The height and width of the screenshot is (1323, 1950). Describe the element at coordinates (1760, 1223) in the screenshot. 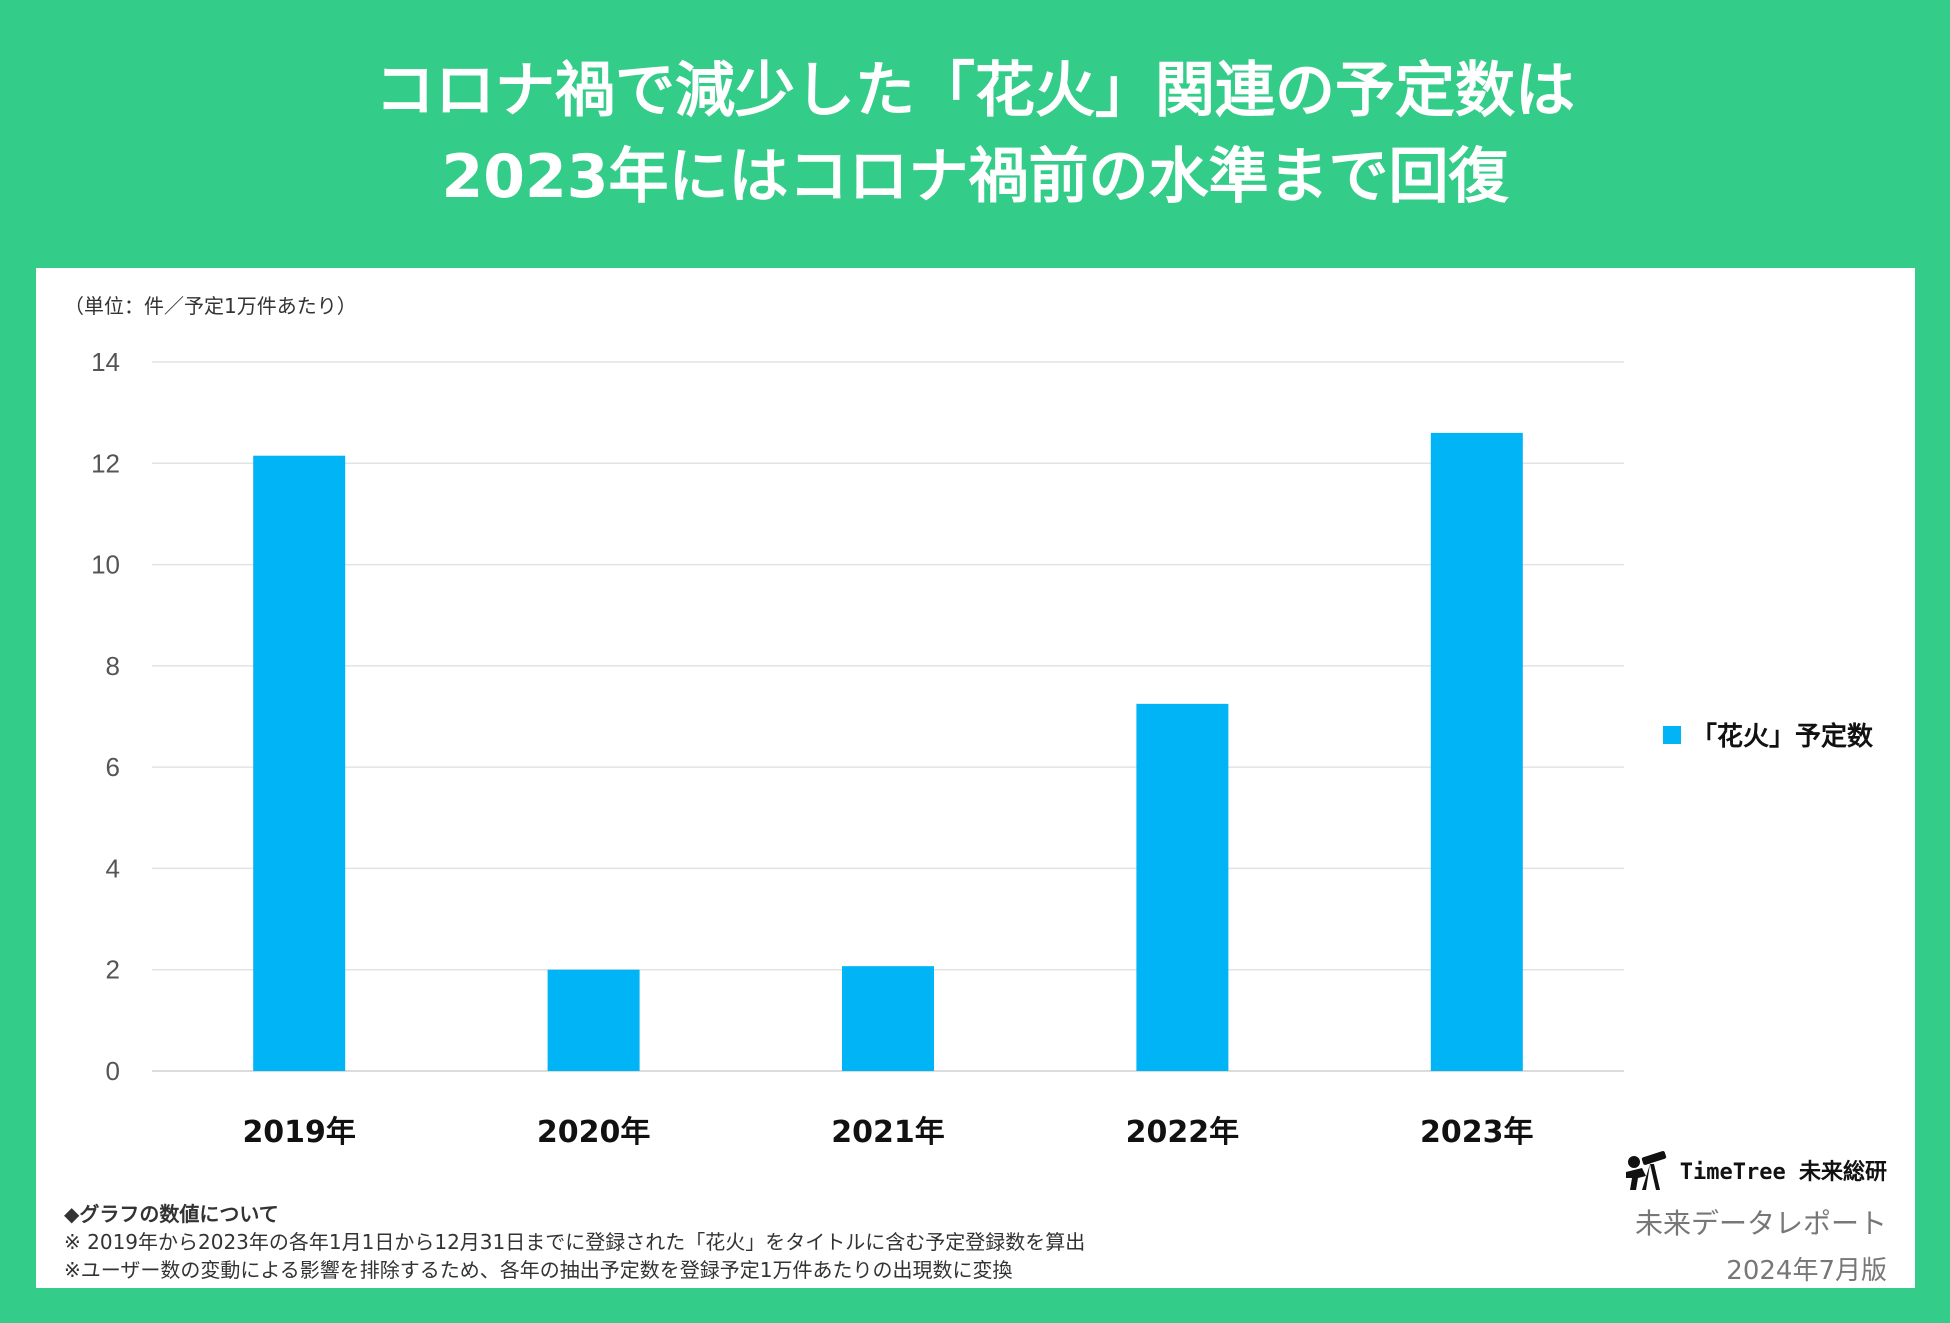

I see `brand-report: 未来データレポート` at that location.